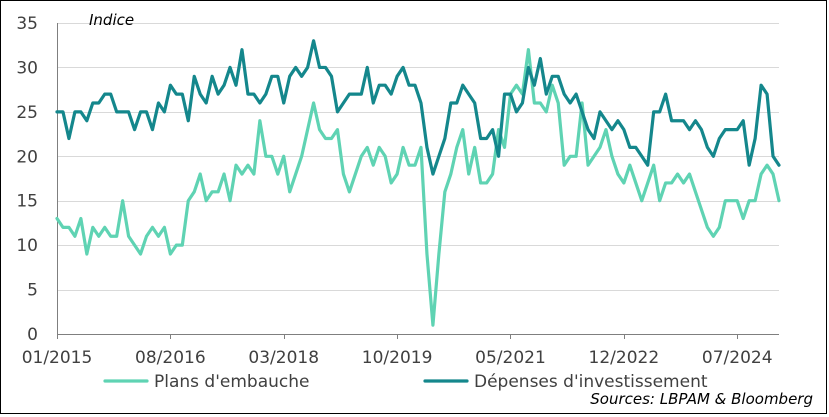  What do you see at coordinates (27, 24) in the screenshot?
I see `y-tick-label: 35` at bounding box center [27, 24].